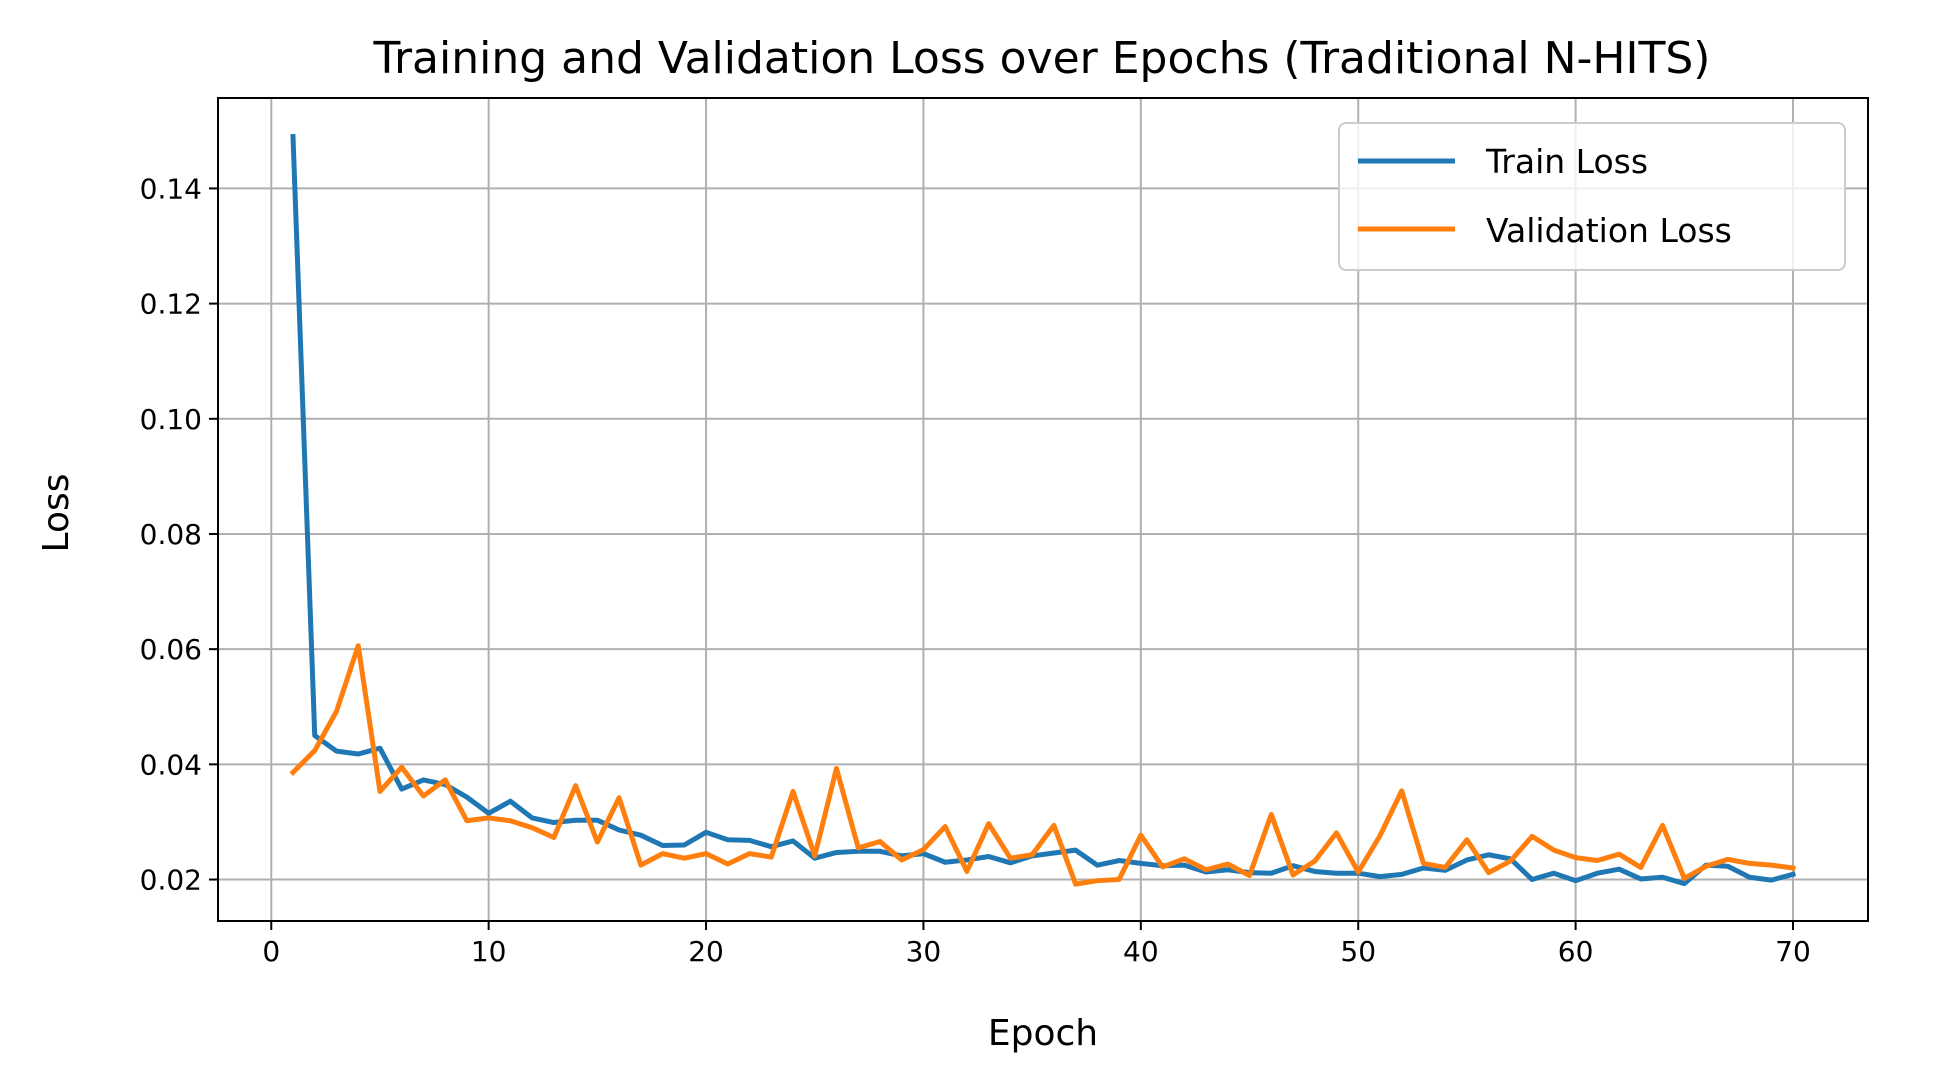  I want to click on y-tick-label: 0.10, so click(171, 419).